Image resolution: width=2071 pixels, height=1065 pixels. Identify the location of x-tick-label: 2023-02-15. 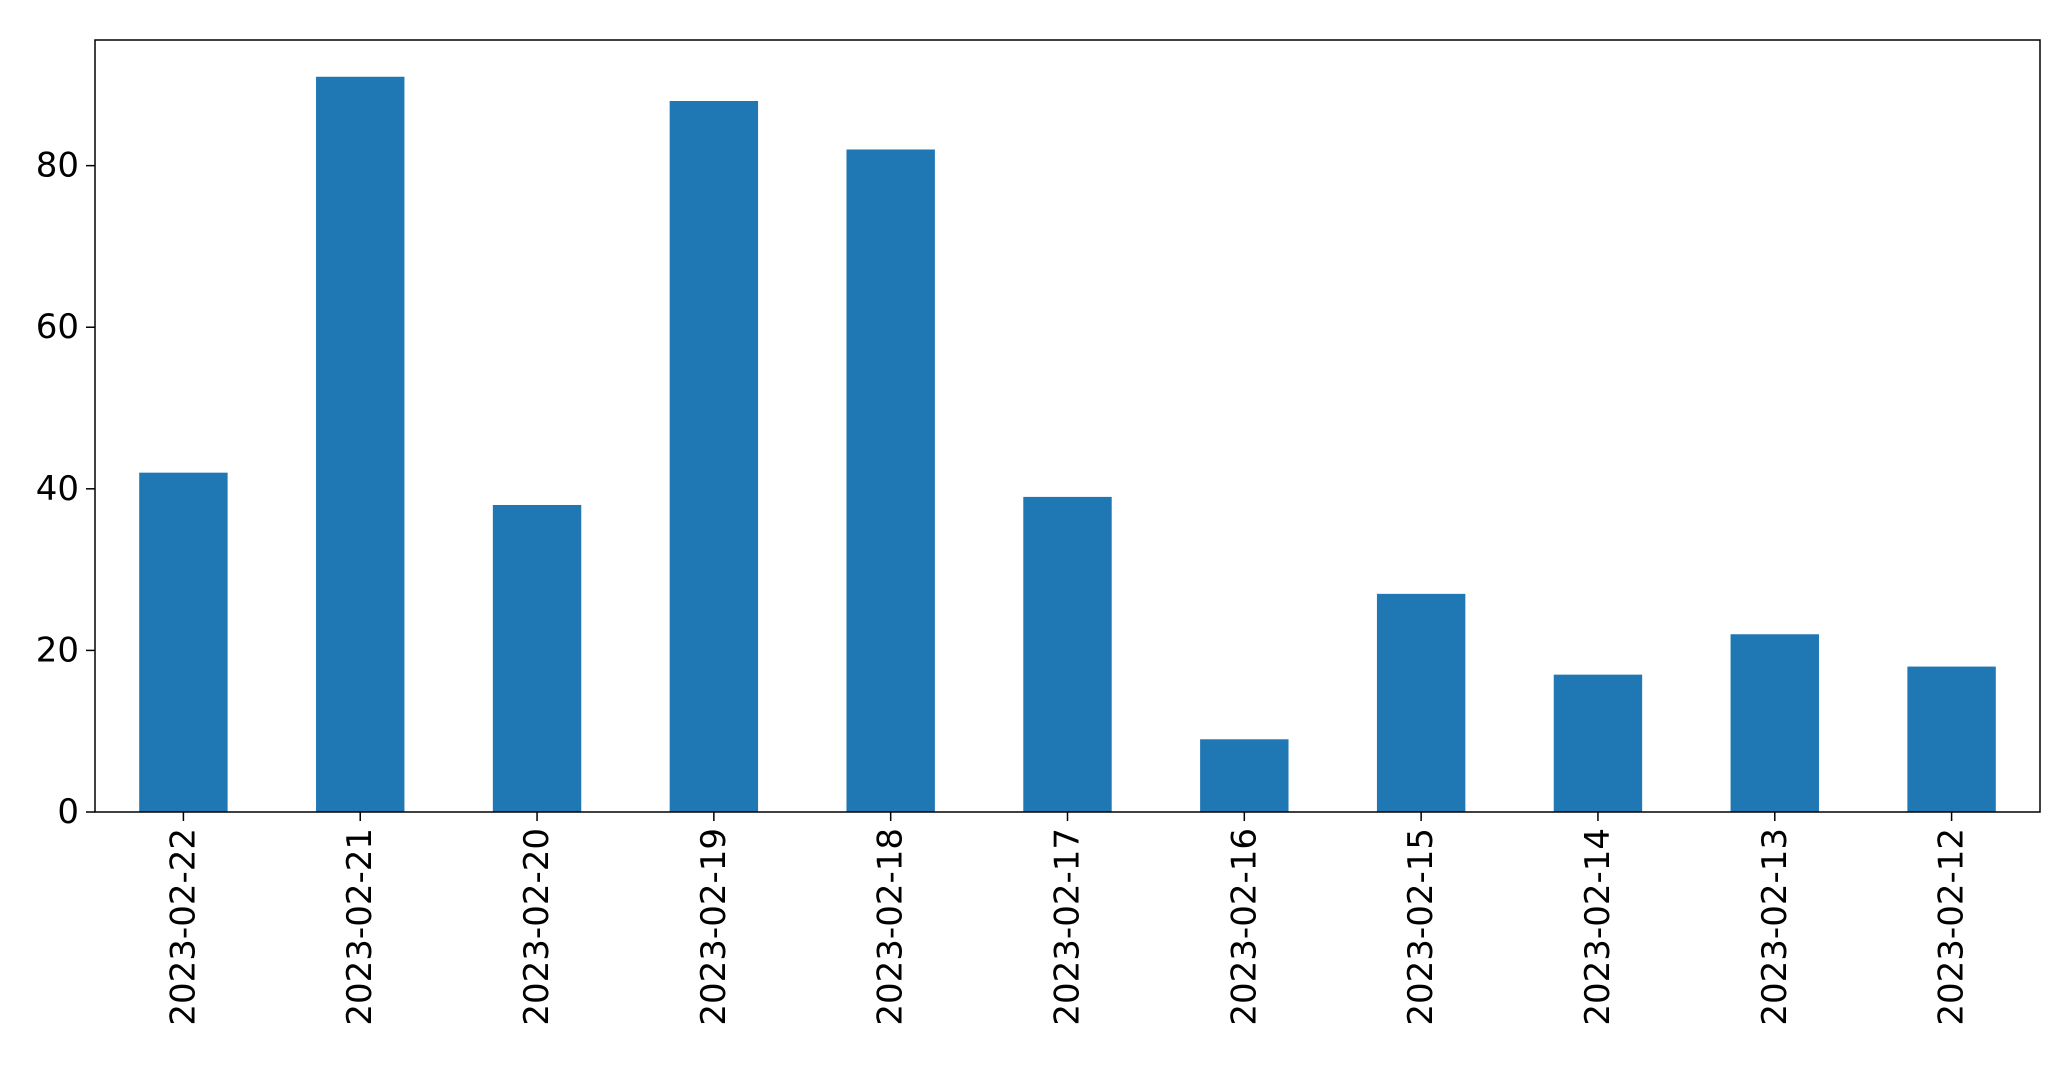
(1421, 927).